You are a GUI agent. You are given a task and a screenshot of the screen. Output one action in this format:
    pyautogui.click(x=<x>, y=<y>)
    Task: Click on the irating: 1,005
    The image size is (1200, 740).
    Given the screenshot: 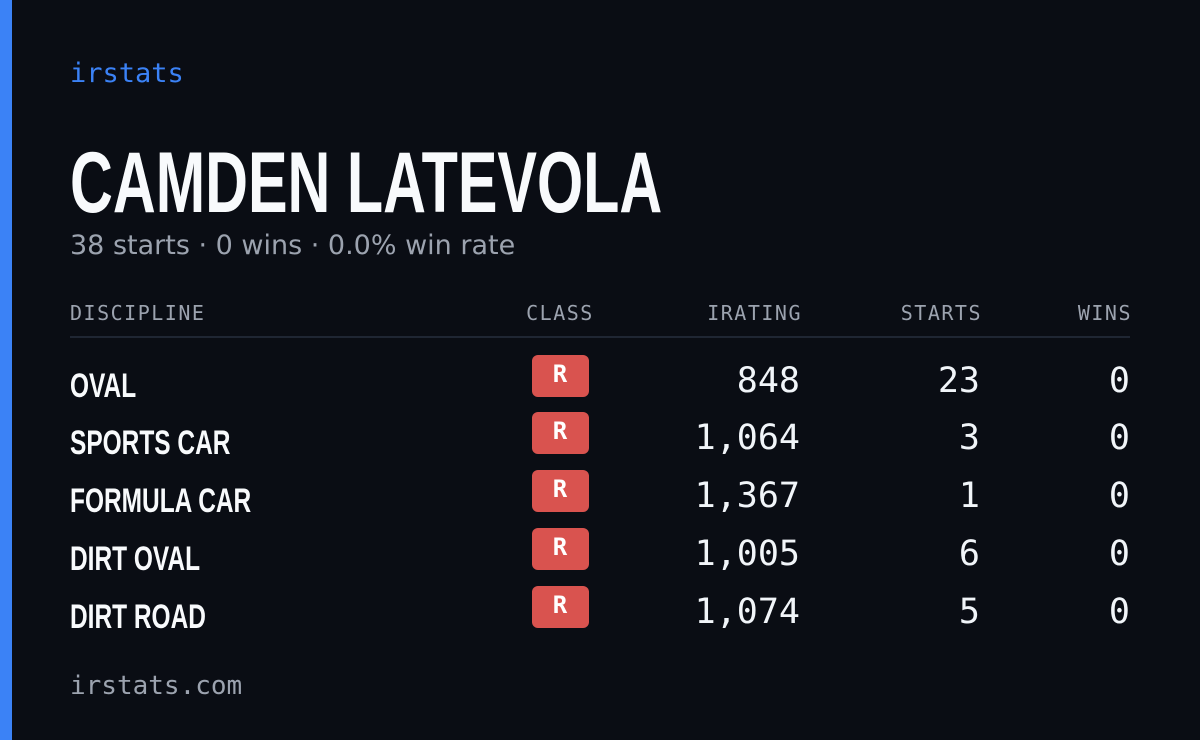 What is the action you would take?
    pyautogui.click(x=747, y=554)
    